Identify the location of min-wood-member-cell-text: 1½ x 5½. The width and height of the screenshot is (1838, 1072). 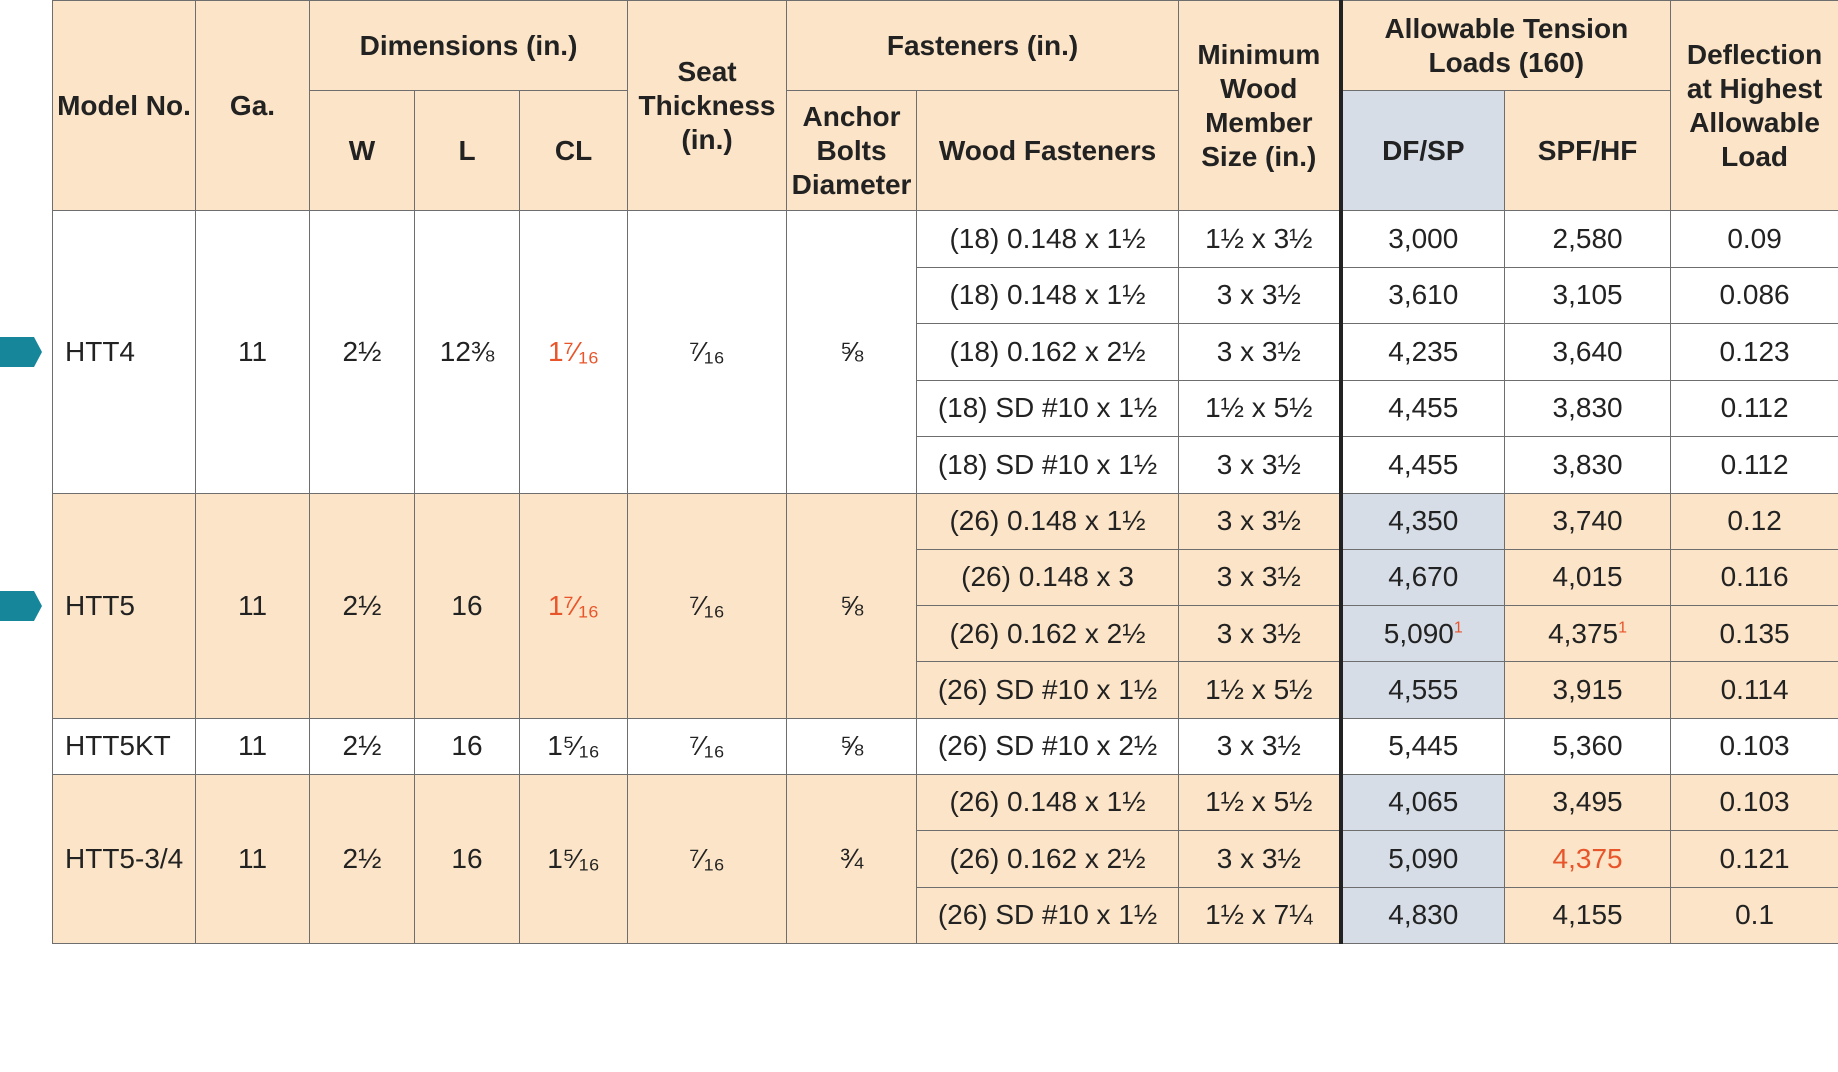
(1259, 690).